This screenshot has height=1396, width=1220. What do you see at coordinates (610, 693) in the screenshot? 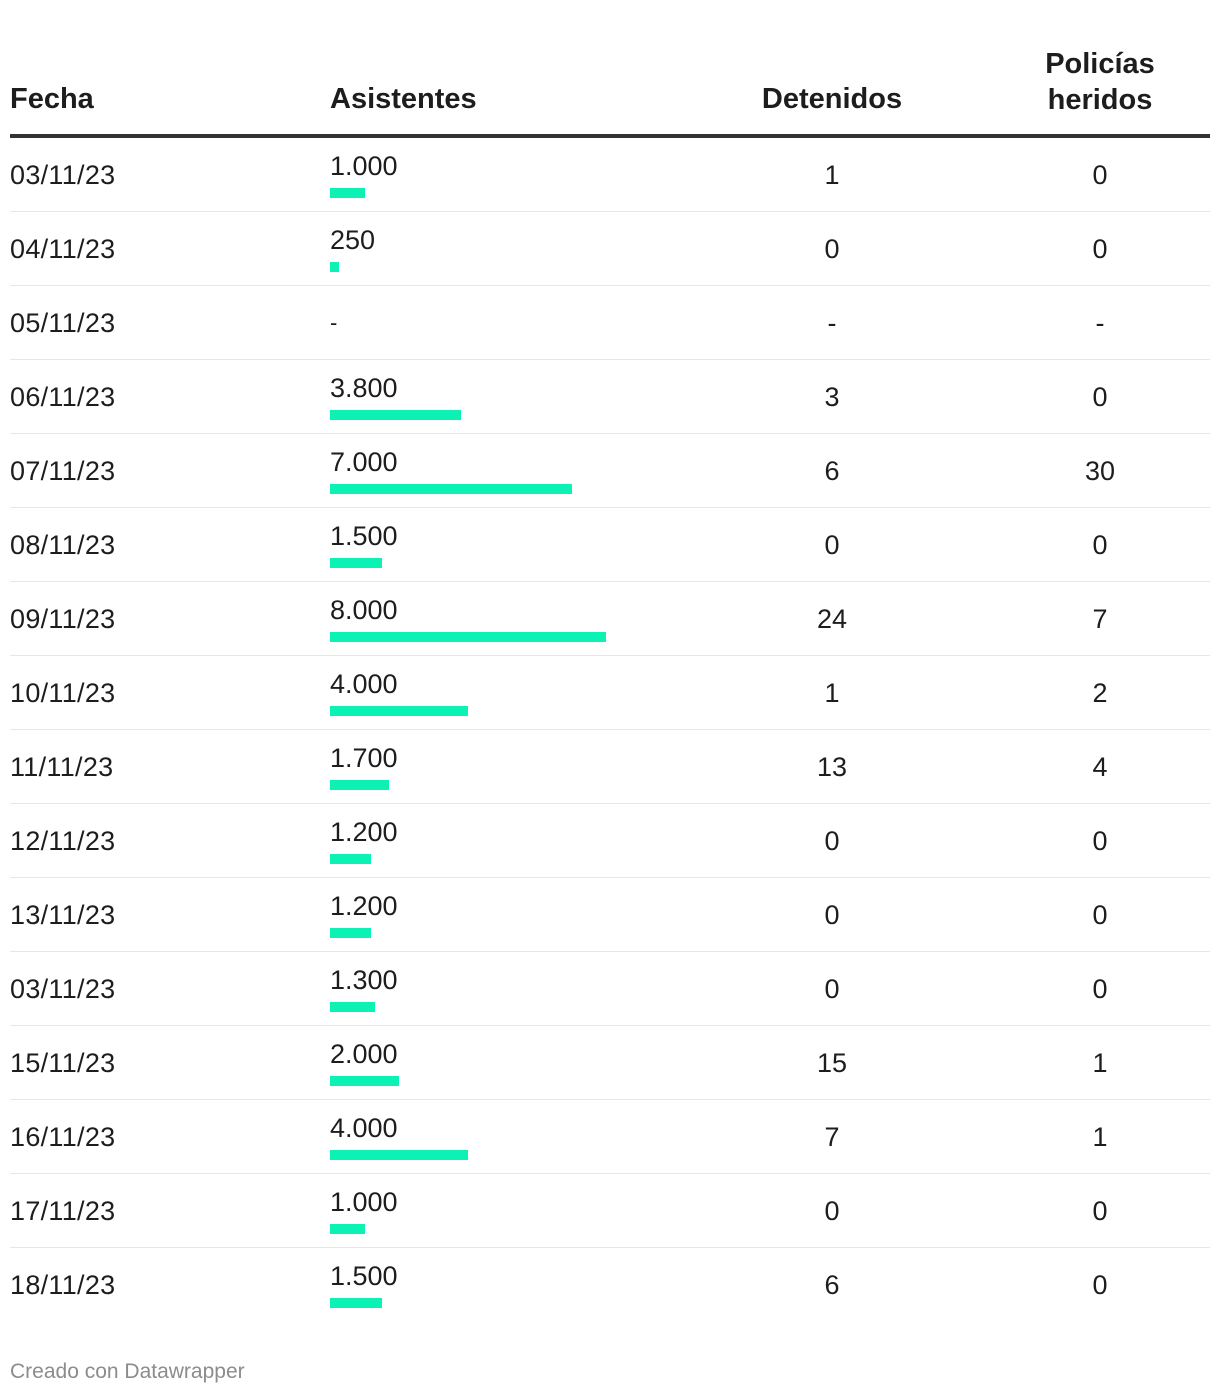
I see `table-row: 10/11/23 4.000 1 2` at bounding box center [610, 693].